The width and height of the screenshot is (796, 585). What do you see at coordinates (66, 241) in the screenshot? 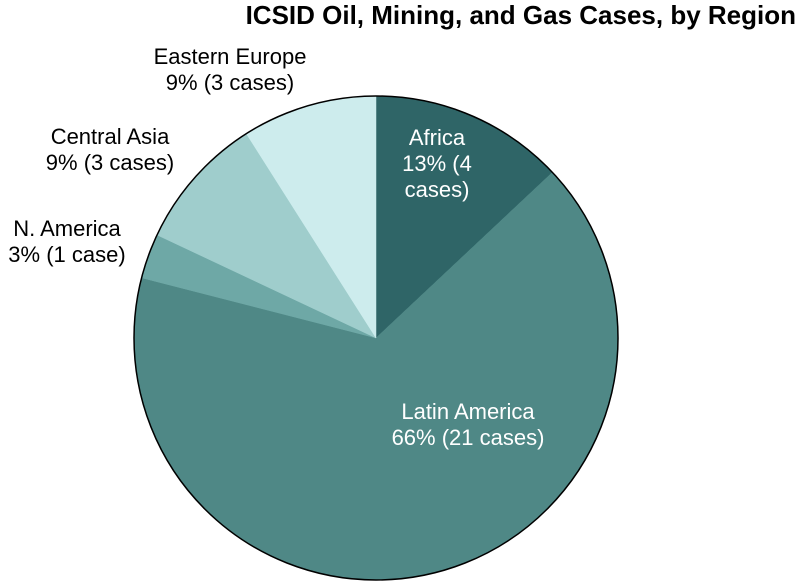
I see `data-label-n-america: N. America 3% (1 case)` at bounding box center [66, 241].